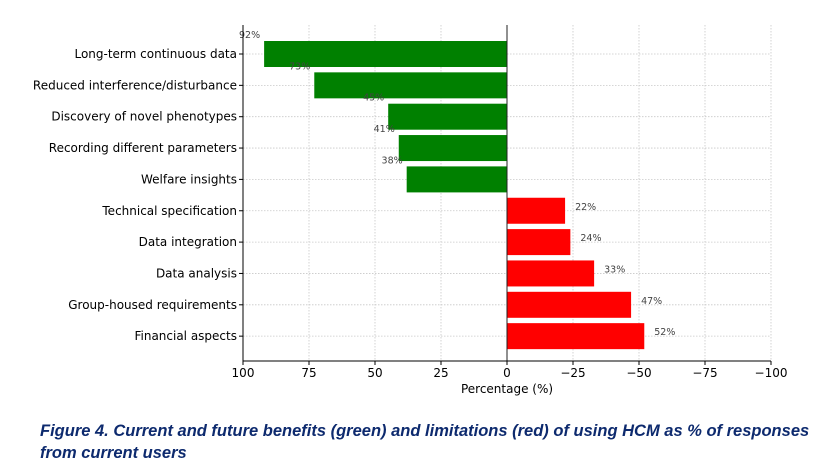 Image resolution: width=819 pixels, height=476 pixels. Describe the element at coordinates (440, 373) in the screenshot. I see `x-tick-label: 25` at that location.